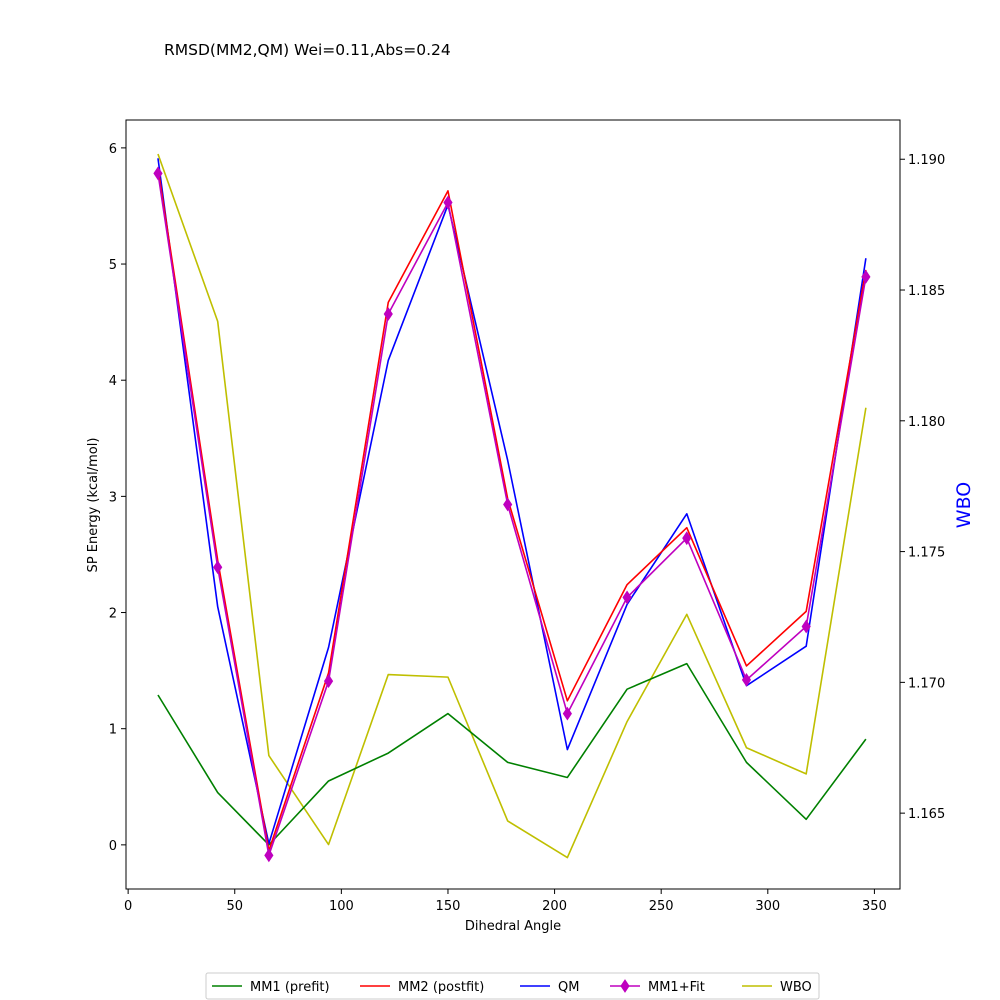 The image size is (1000, 1000). What do you see at coordinates (568, 987) in the screenshot?
I see `legend-label-qm: QM` at bounding box center [568, 987].